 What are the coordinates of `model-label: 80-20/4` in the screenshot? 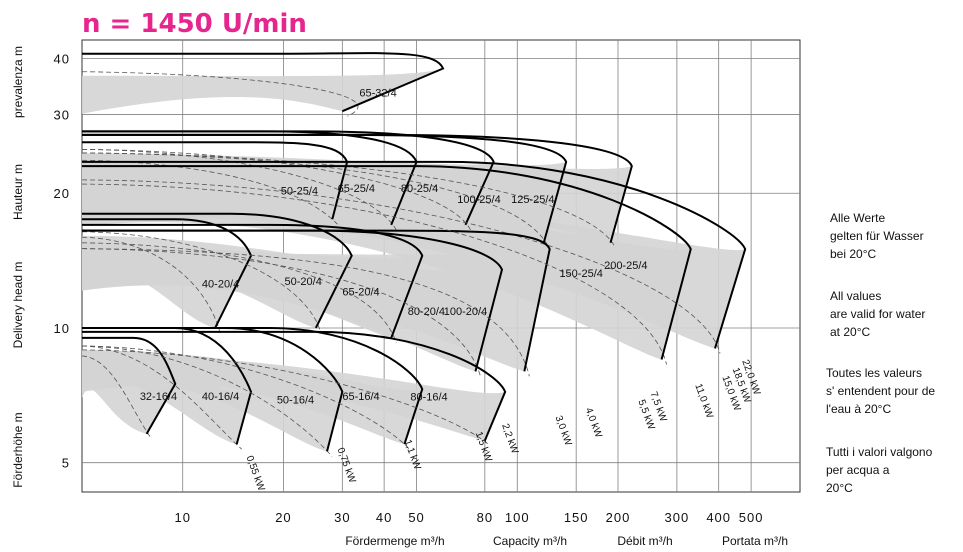 It's located at (426, 312).